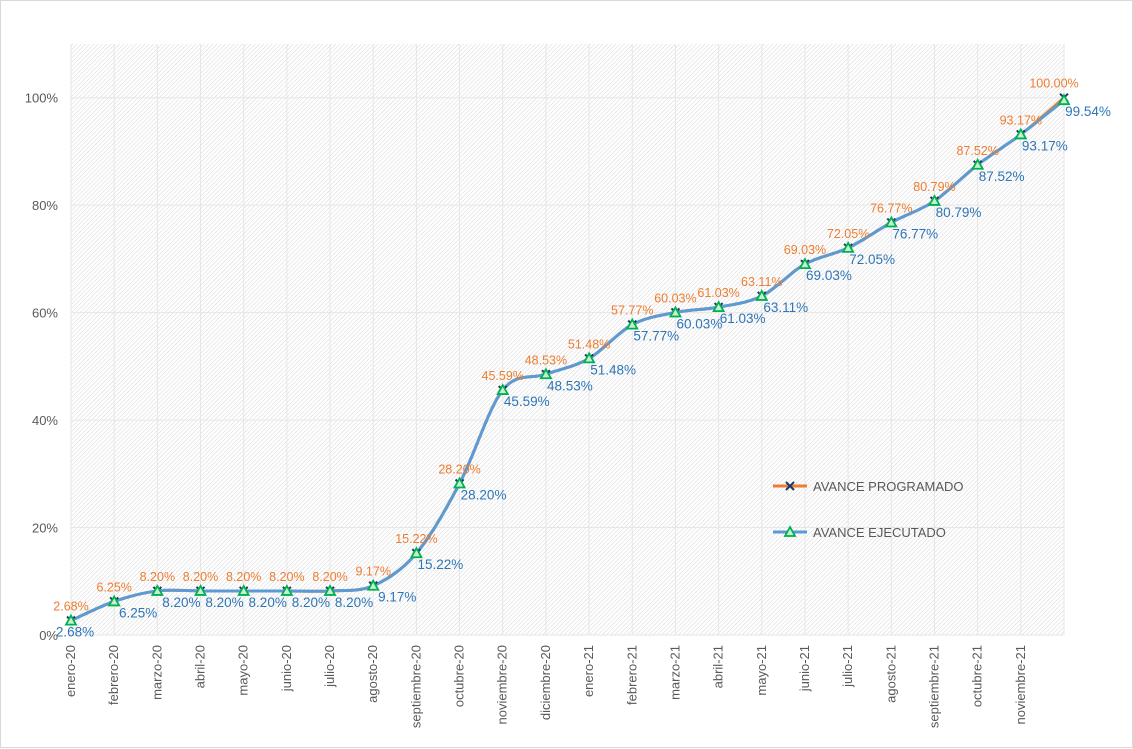 This screenshot has height=749, width=1133. Describe the element at coordinates (675, 298) in the screenshot. I see `data-label-avance-programado: 60.03%` at that location.